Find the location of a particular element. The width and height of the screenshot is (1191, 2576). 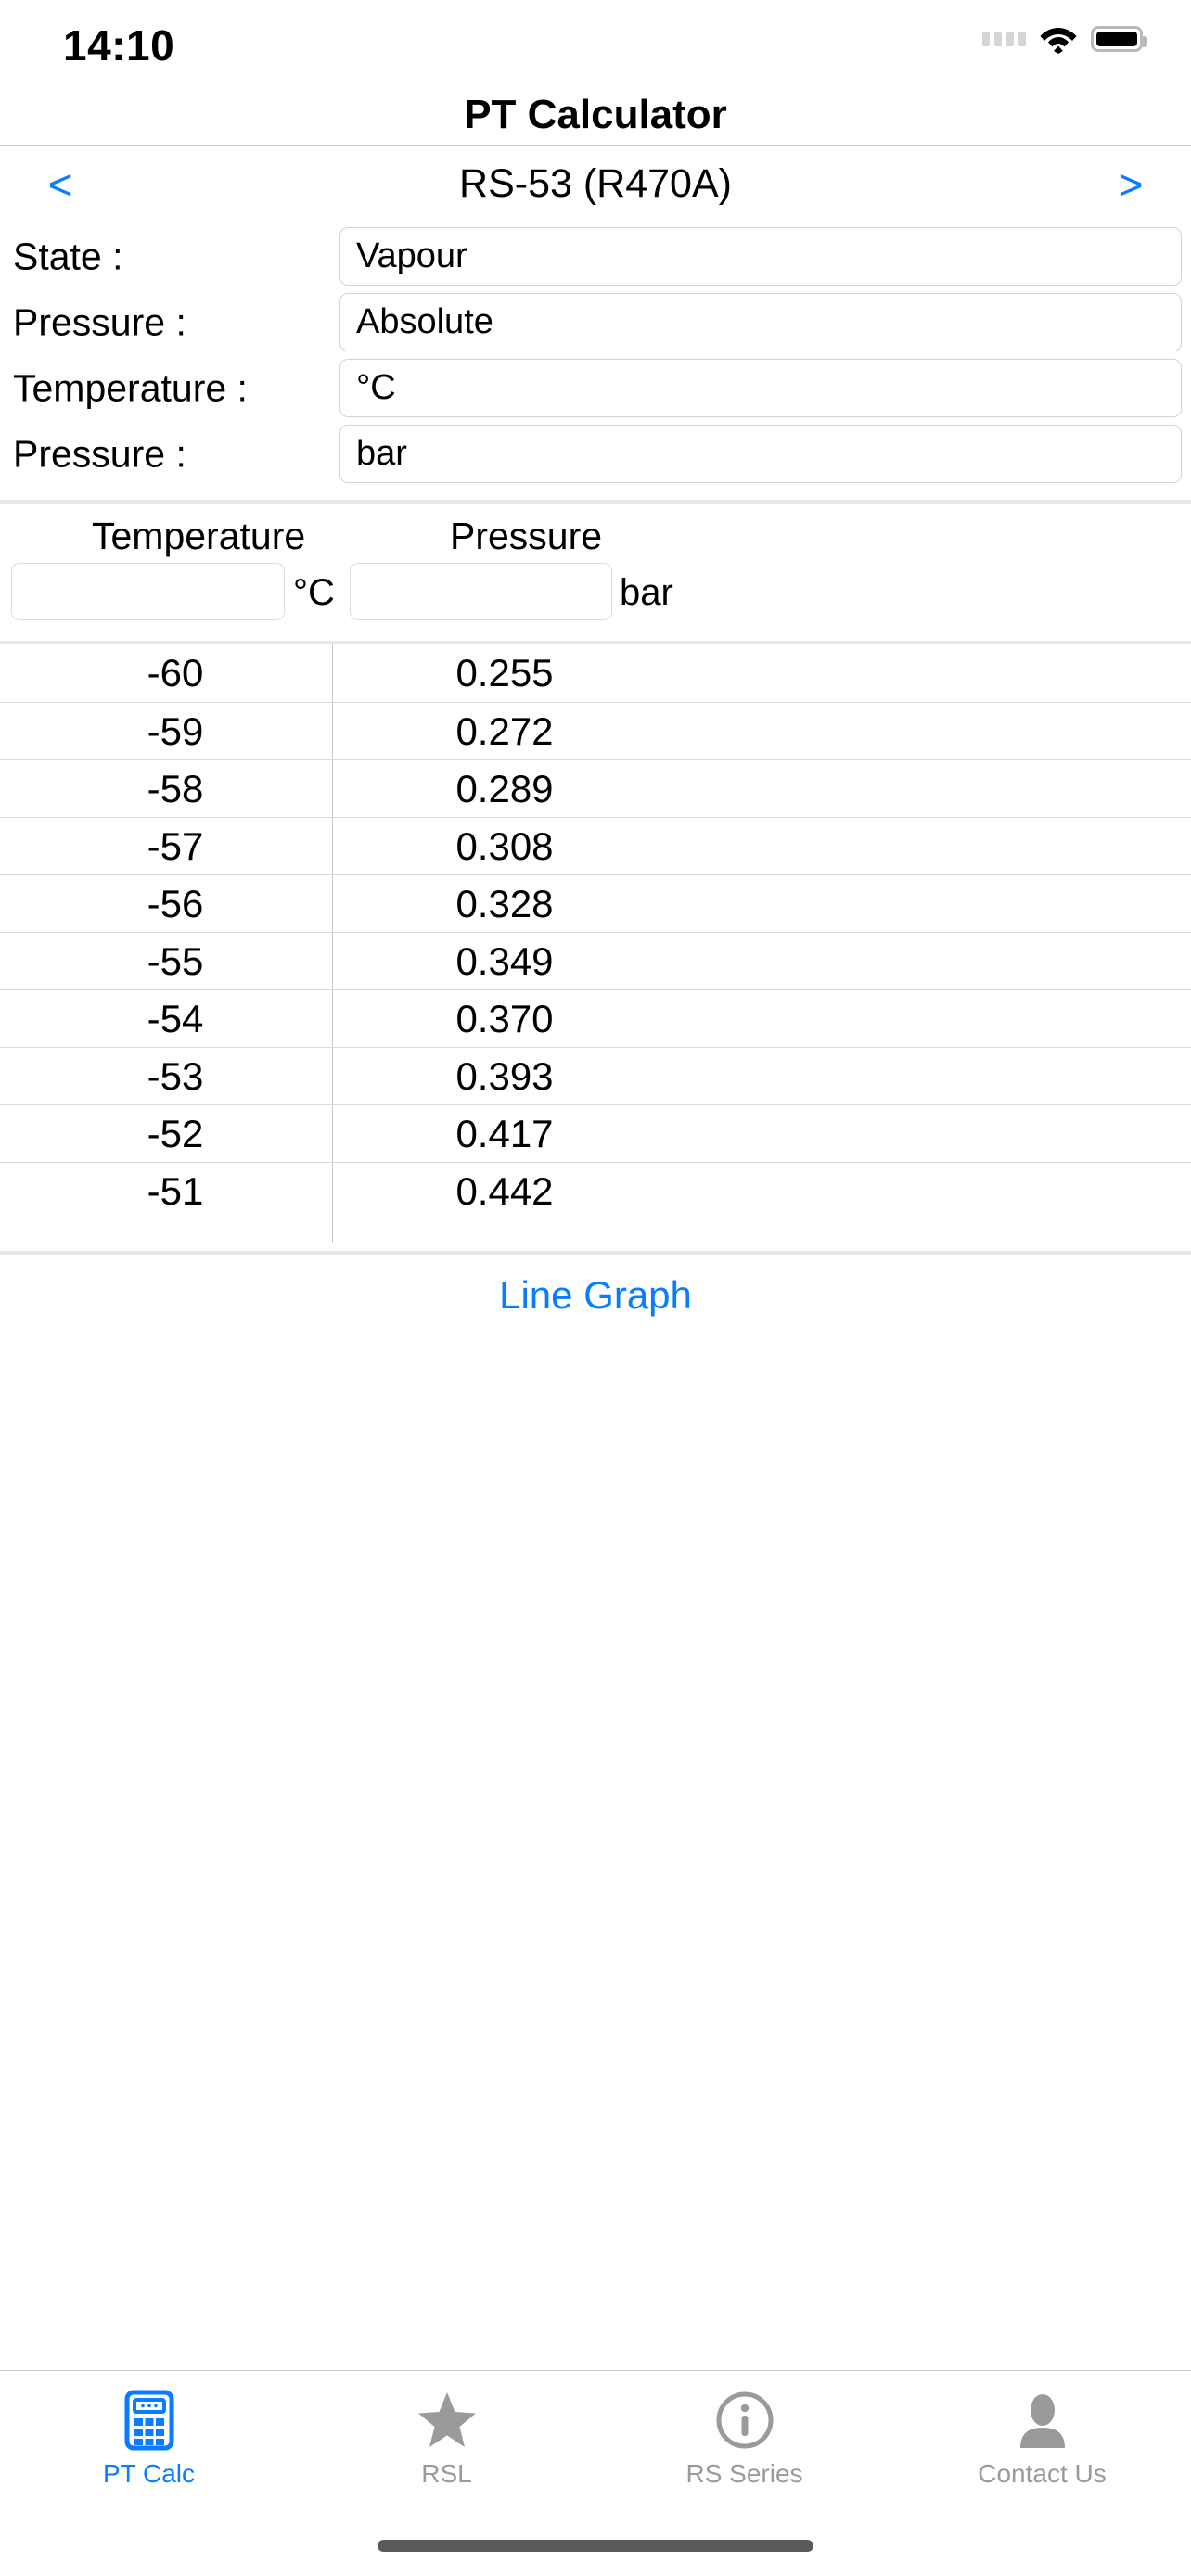

tab-bar: PT Calc RSL RS Series is located at coordinates (595, 2445).